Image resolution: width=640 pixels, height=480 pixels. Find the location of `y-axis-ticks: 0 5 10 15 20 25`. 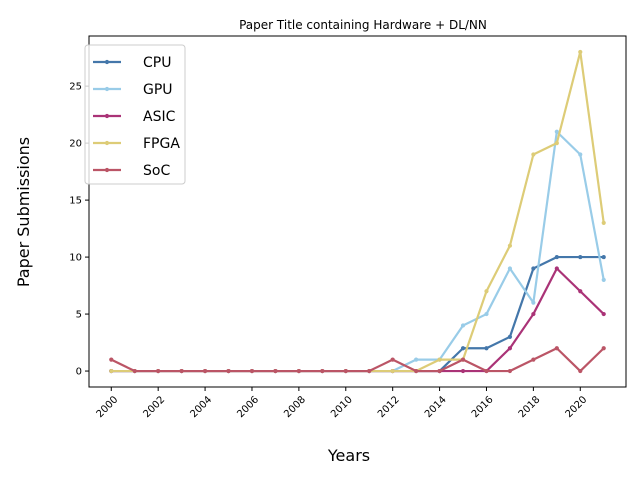

y-axis-ticks: 0 5 10 15 20 25 is located at coordinates (79, 230).